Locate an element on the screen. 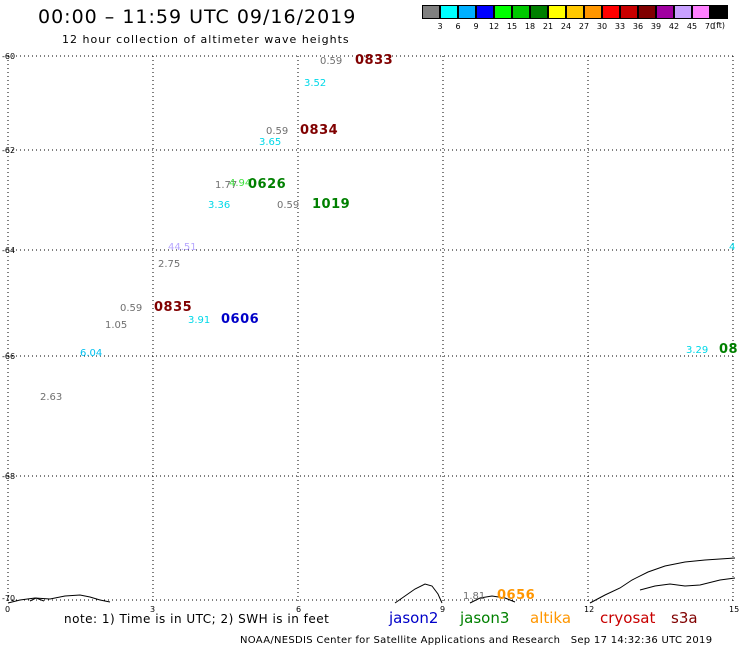 The width and height of the screenshot is (740, 650). legend-label: 33 is located at coordinates (620, 26).